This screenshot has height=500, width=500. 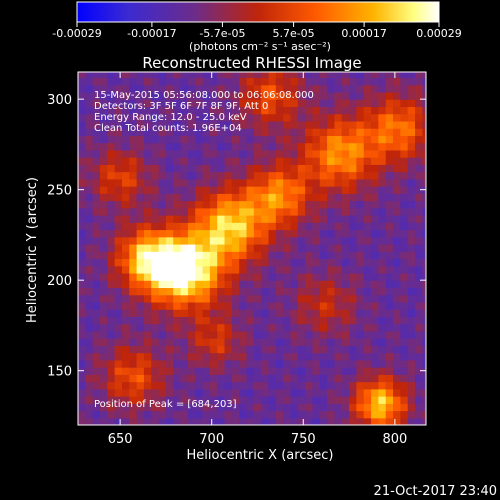 What do you see at coordinates (165, 404) in the screenshot?
I see `peak-position-label: Position of Peak = [684,203]` at bounding box center [165, 404].